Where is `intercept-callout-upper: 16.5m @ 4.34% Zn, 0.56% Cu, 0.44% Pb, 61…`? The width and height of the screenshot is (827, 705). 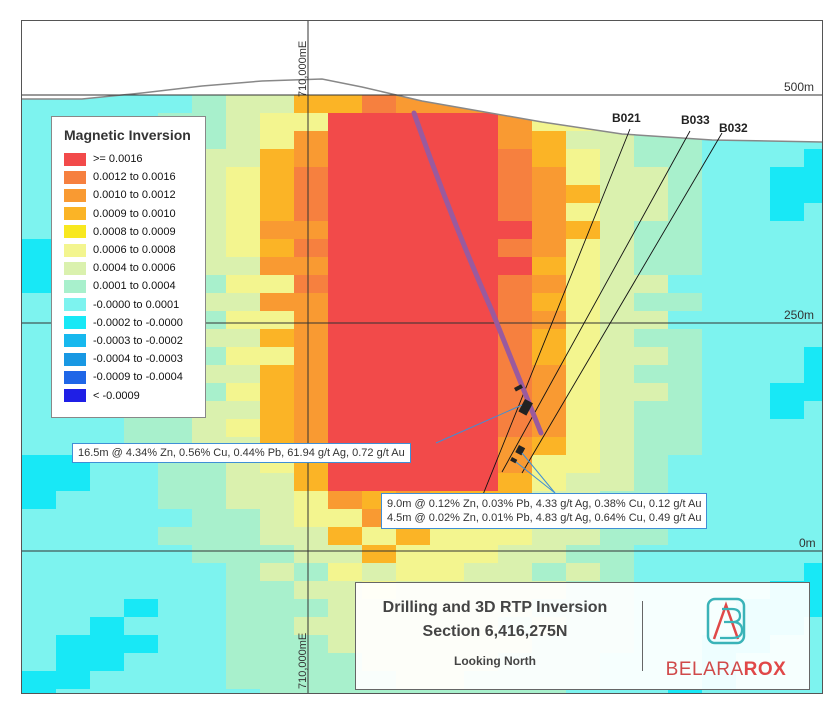
intercept-callout-upper: 16.5m @ 4.34% Zn, 0.56% Cu, 0.44% Pb, 61… is located at coordinates (241, 453).